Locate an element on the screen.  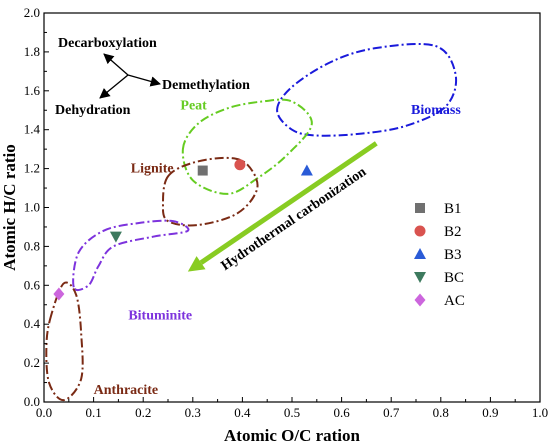
region-outline-lignite is located at coordinates (210, 191).